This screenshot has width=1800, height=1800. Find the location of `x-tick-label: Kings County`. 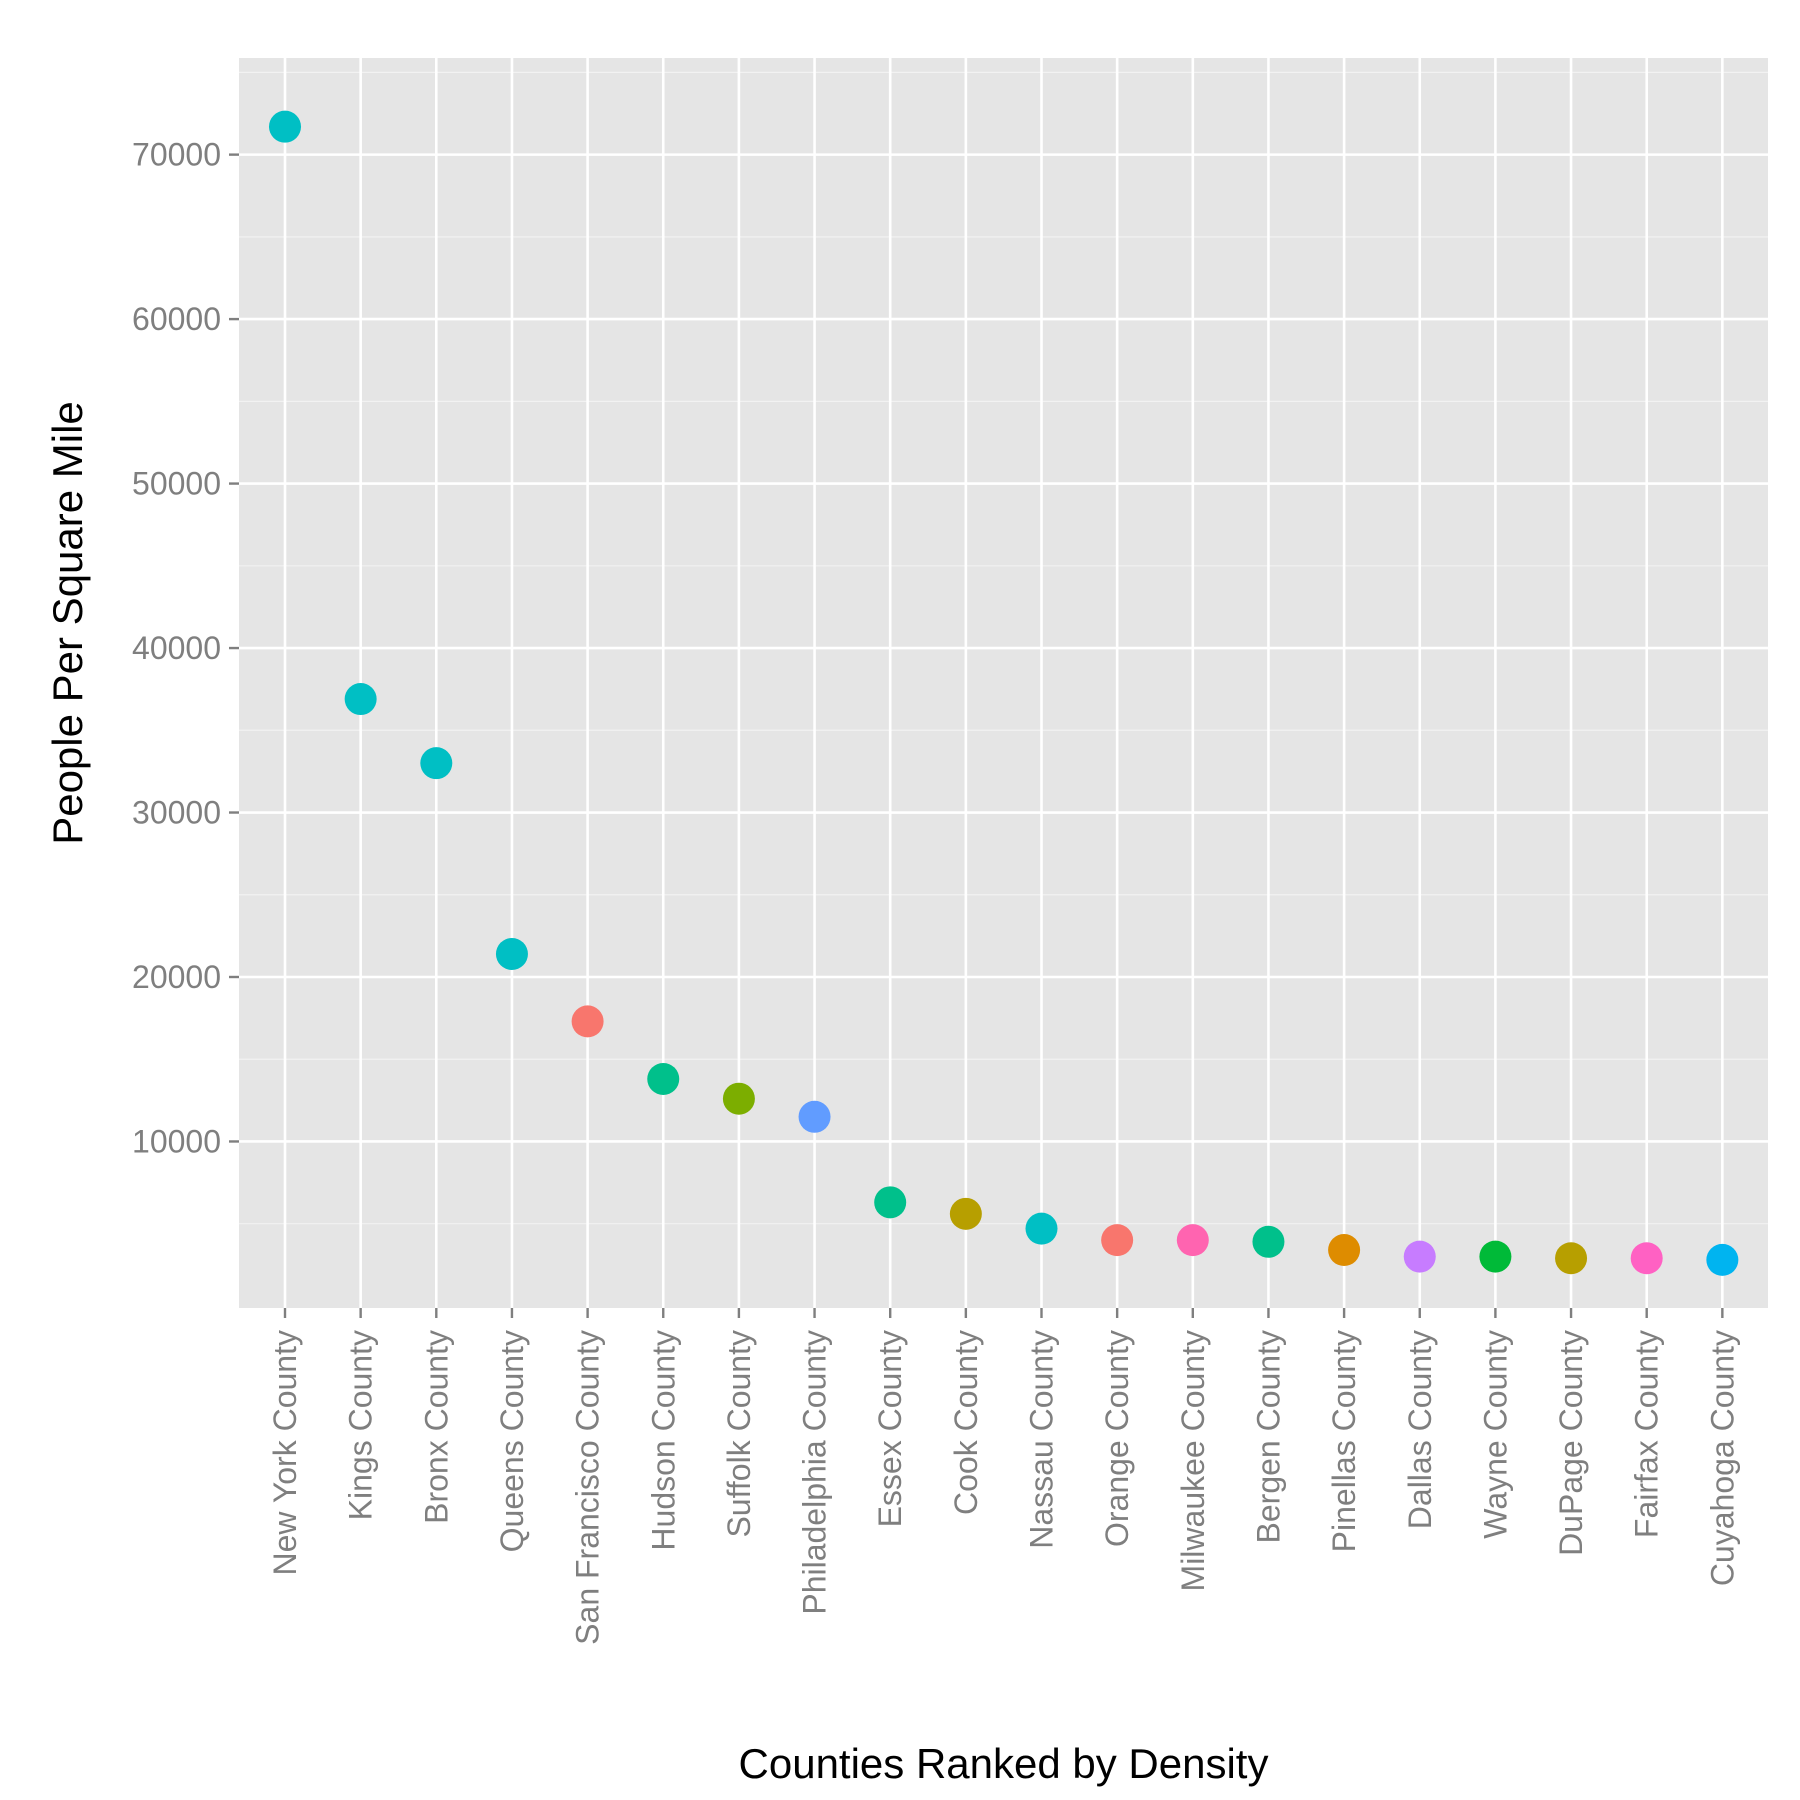

x-tick-label: Kings County is located at coordinates (361, 1425).